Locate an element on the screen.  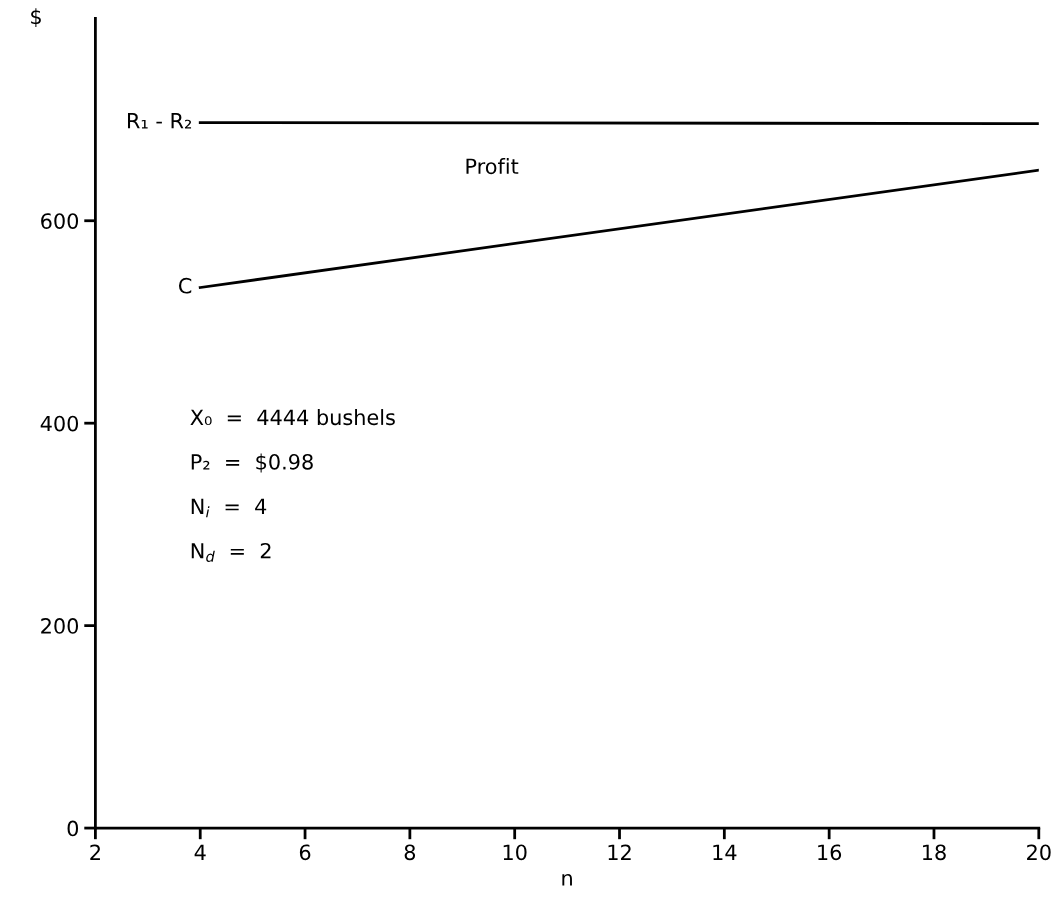
x-tick-label: 18 is located at coordinates (934, 852).